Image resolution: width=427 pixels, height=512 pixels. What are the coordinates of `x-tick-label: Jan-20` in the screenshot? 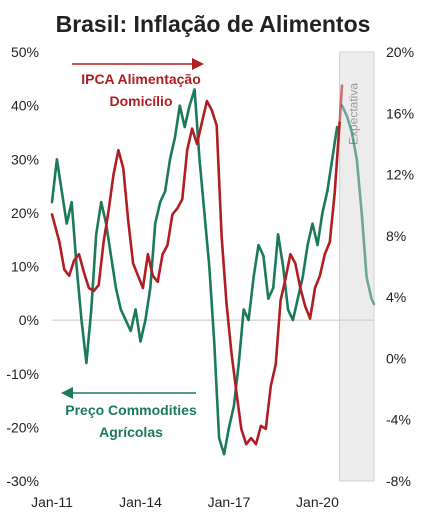 It's located at (317, 502).